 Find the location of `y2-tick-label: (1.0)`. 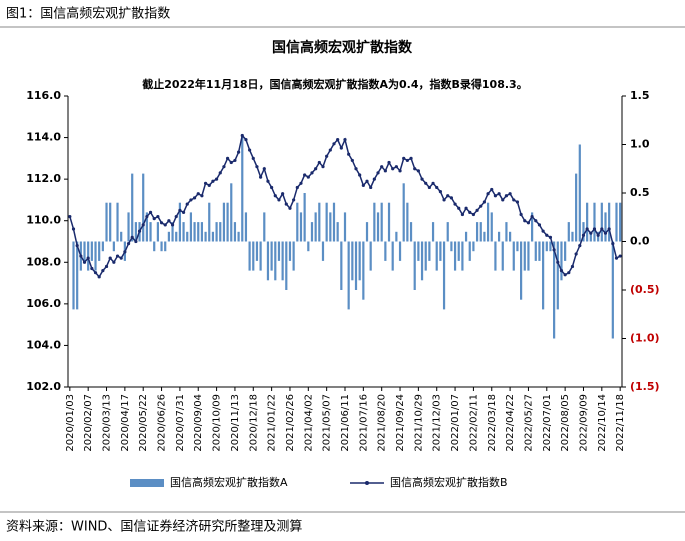

y2-tick-label: (1.0) is located at coordinates (645, 338).